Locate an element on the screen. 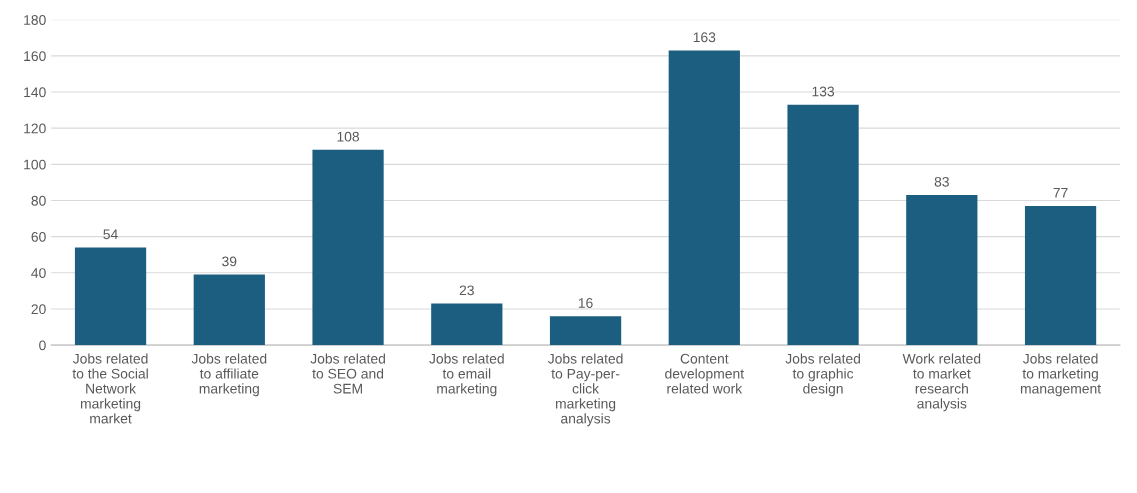  y-tick-label: 0 is located at coordinates (42, 345).